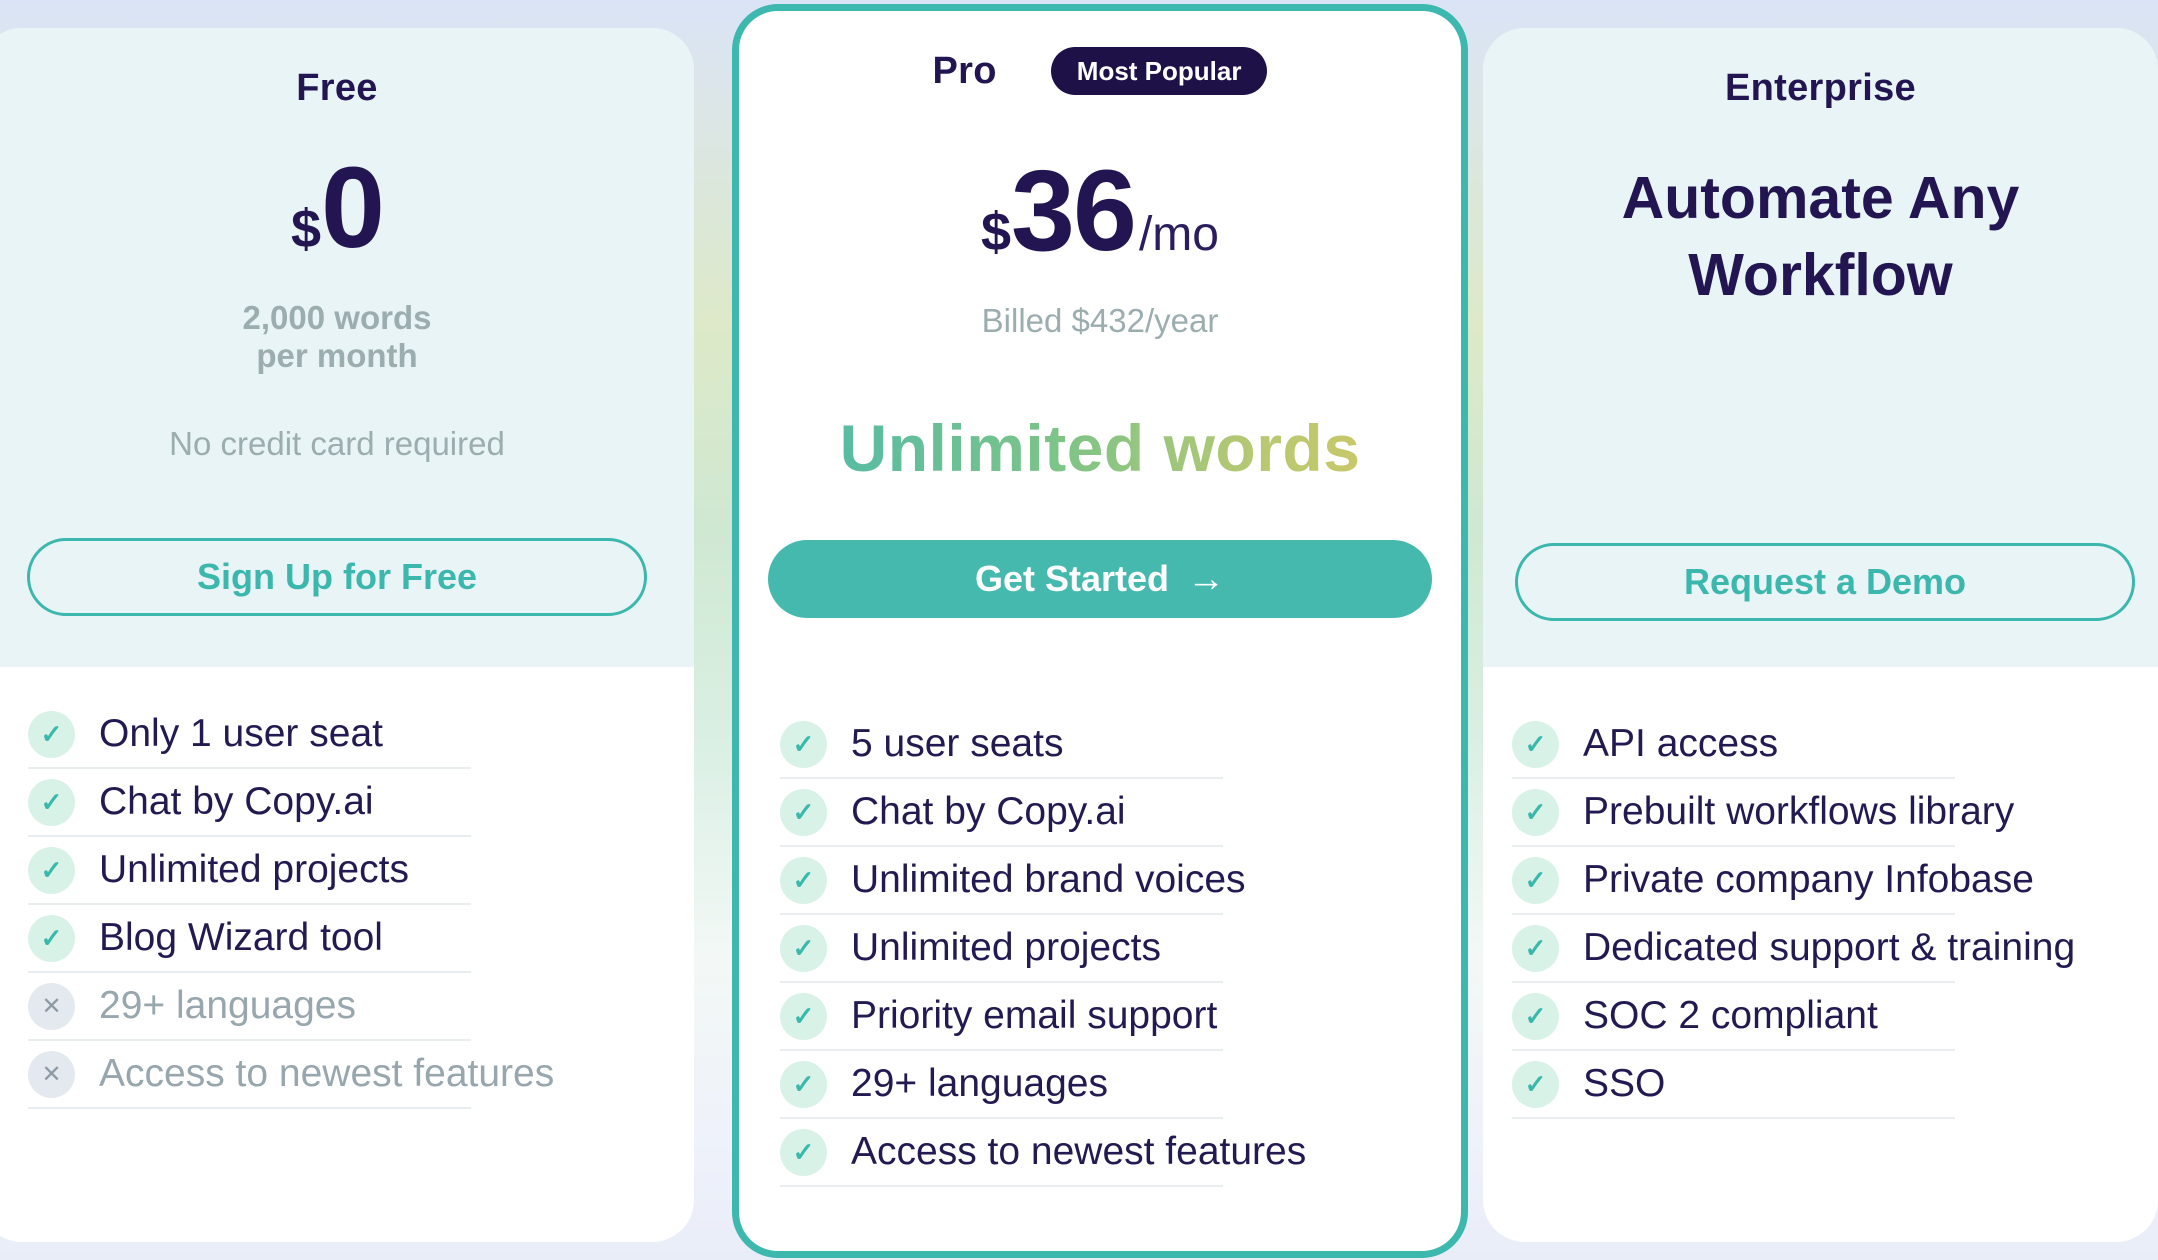 The image size is (2158, 1260). What do you see at coordinates (1043, 1153) in the screenshot?
I see `feature-row: ✓ Access to newest features` at bounding box center [1043, 1153].